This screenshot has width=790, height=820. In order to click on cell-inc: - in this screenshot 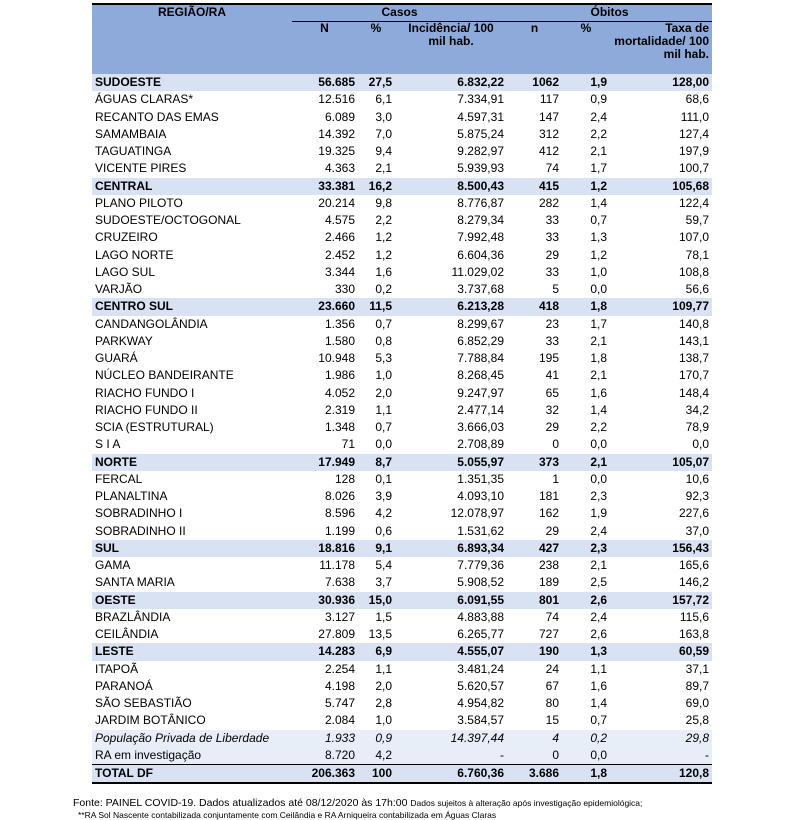, I will do `click(451, 755)`.